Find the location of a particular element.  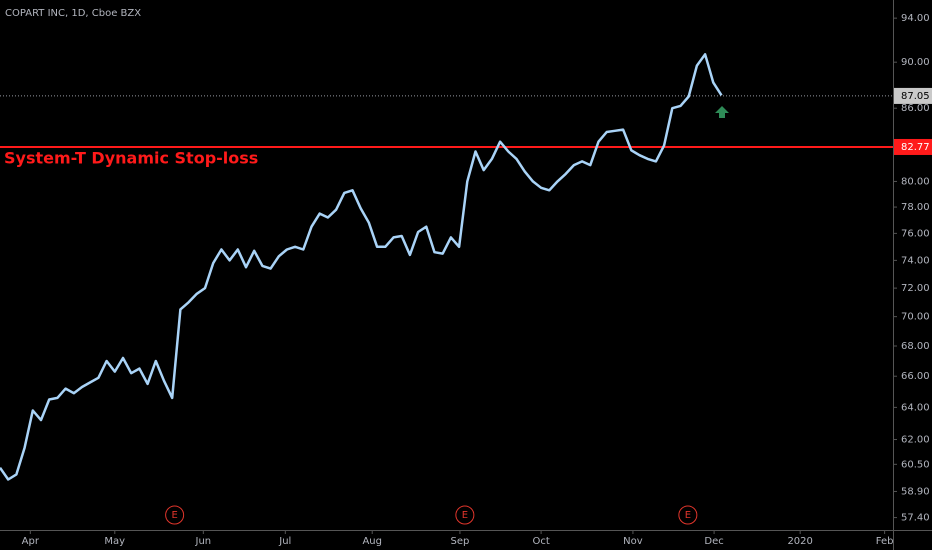

y-tick-label: 70.00 is located at coordinates (915, 317).